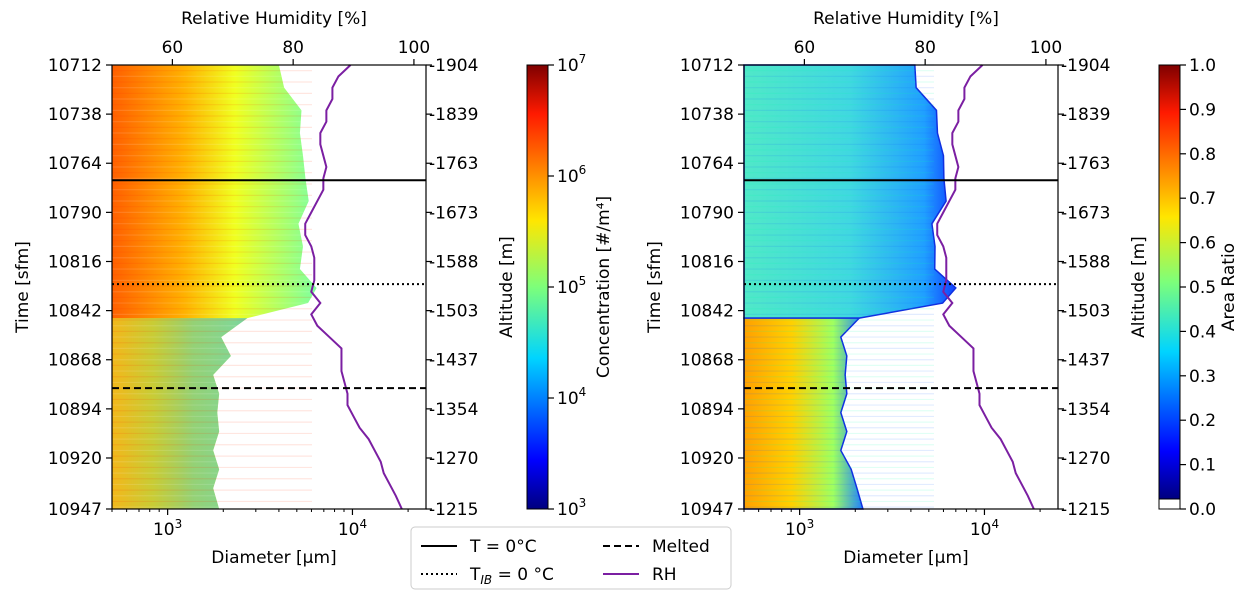 Image resolution: width=1246 pixels, height=592 pixels. I want to click on colorbar-tick-label: 0.2, so click(1202, 421).